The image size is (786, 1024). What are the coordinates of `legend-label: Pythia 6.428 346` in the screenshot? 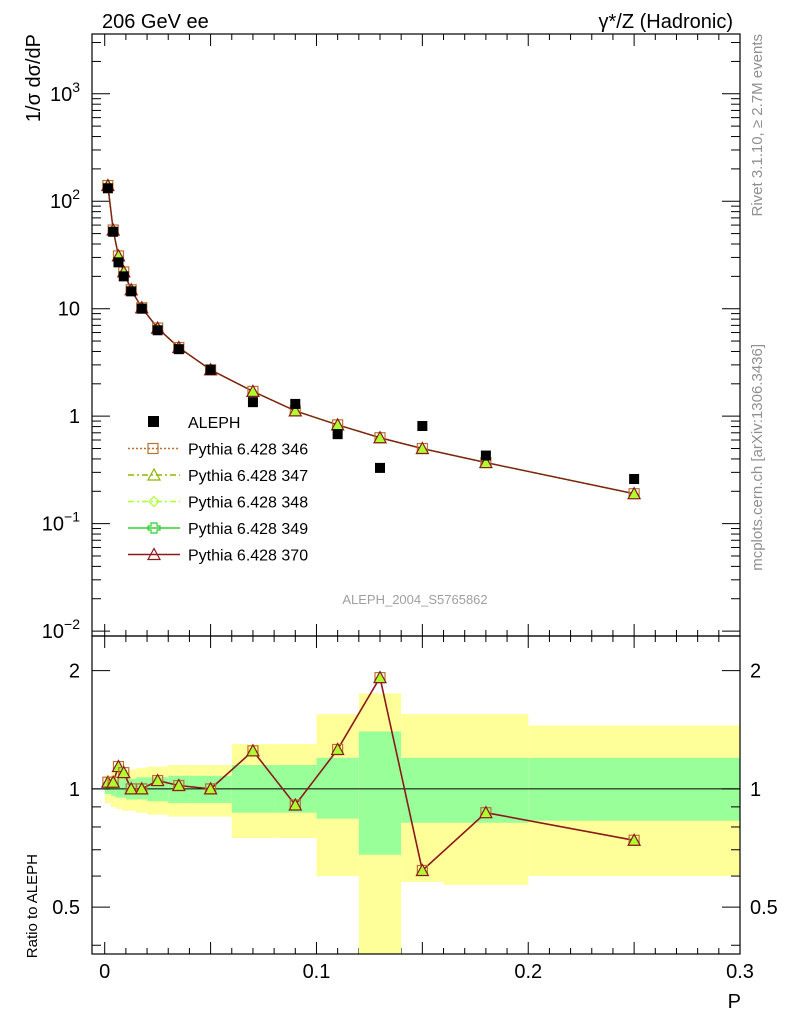 It's located at (248, 450).